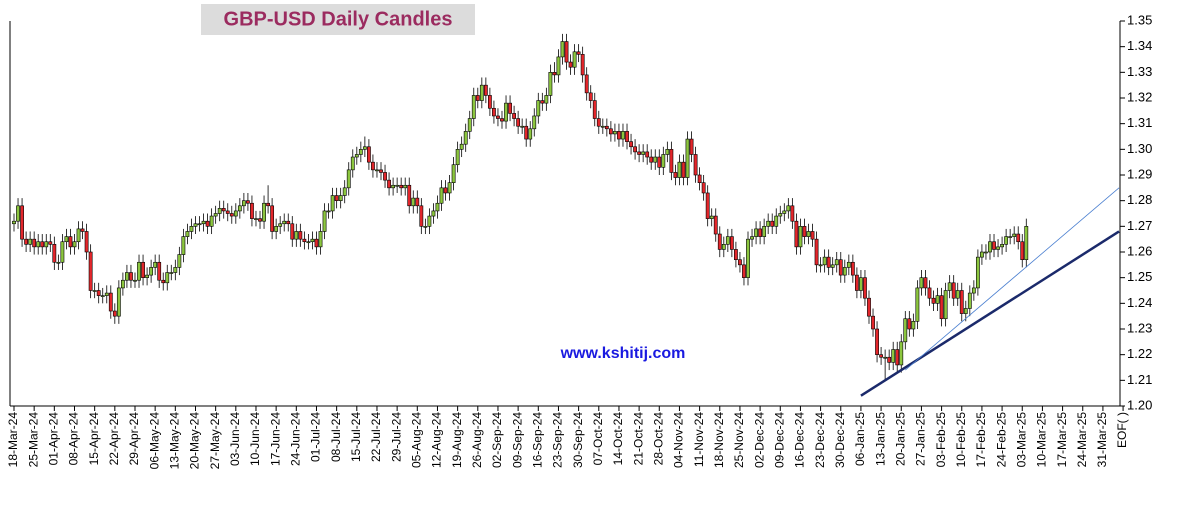 Image resolution: width=1188 pixels, height=507 pixels. Describe the element at coordinates (679, 440) in the screenshot. I see `x-tick-label: 04-Nov-24` at that location.